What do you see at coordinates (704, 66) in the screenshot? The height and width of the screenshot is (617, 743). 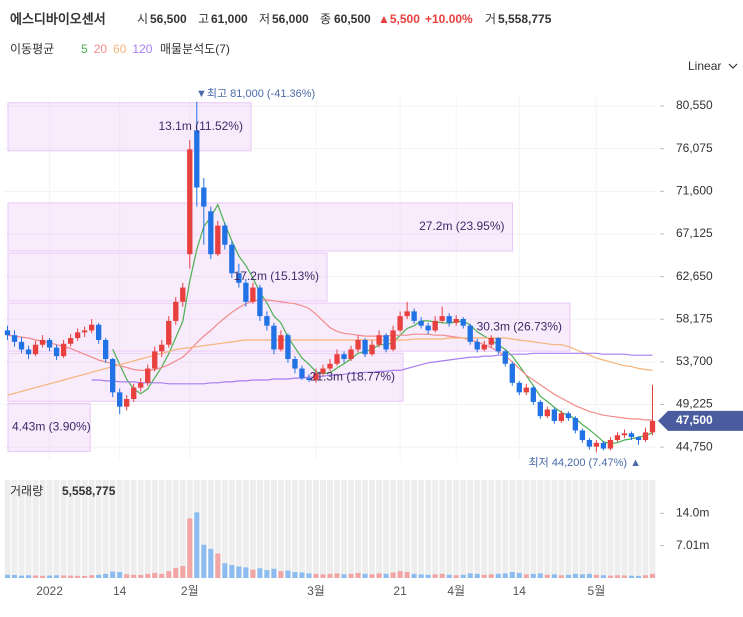 I see `scale-selector: Linear` at bounding box center [704, 66].